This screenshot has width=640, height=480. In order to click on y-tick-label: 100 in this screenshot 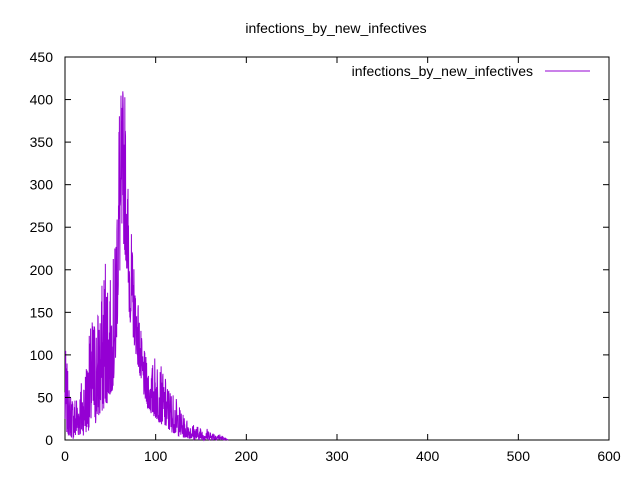, I will do `click(42, 355)`.